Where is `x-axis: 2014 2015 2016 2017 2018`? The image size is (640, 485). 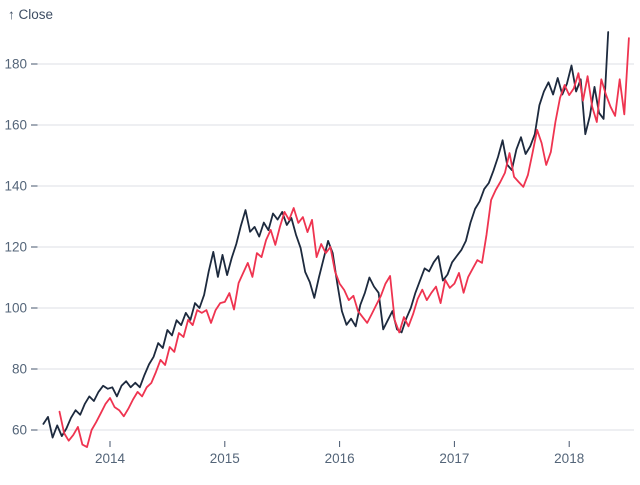
x-axis: 2014 2015 2016 2017 2018 is located at coordinates (339, 453).